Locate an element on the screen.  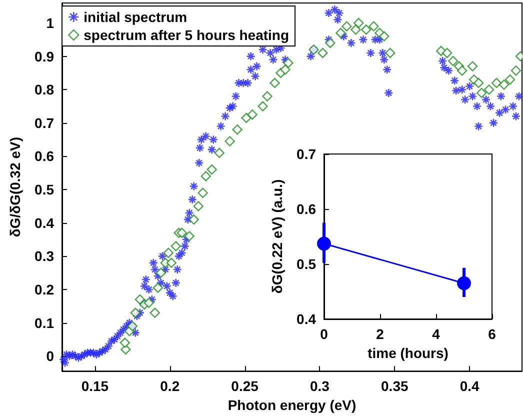
x-tick-label: 0.2 is located at coordinates (170, 386).